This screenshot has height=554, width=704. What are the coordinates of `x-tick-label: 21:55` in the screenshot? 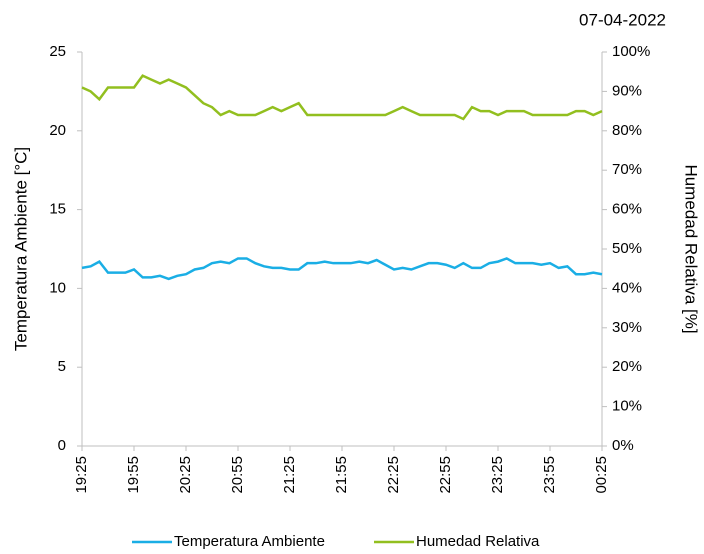 It's located at (341, 475).